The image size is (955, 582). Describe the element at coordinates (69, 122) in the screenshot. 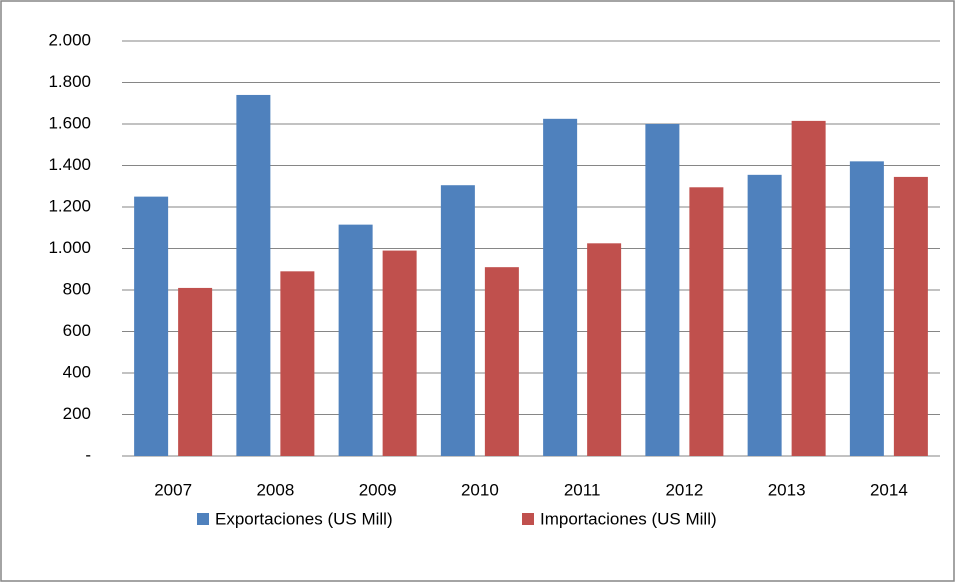

I see `y-tick-label: 1.600` at that location.